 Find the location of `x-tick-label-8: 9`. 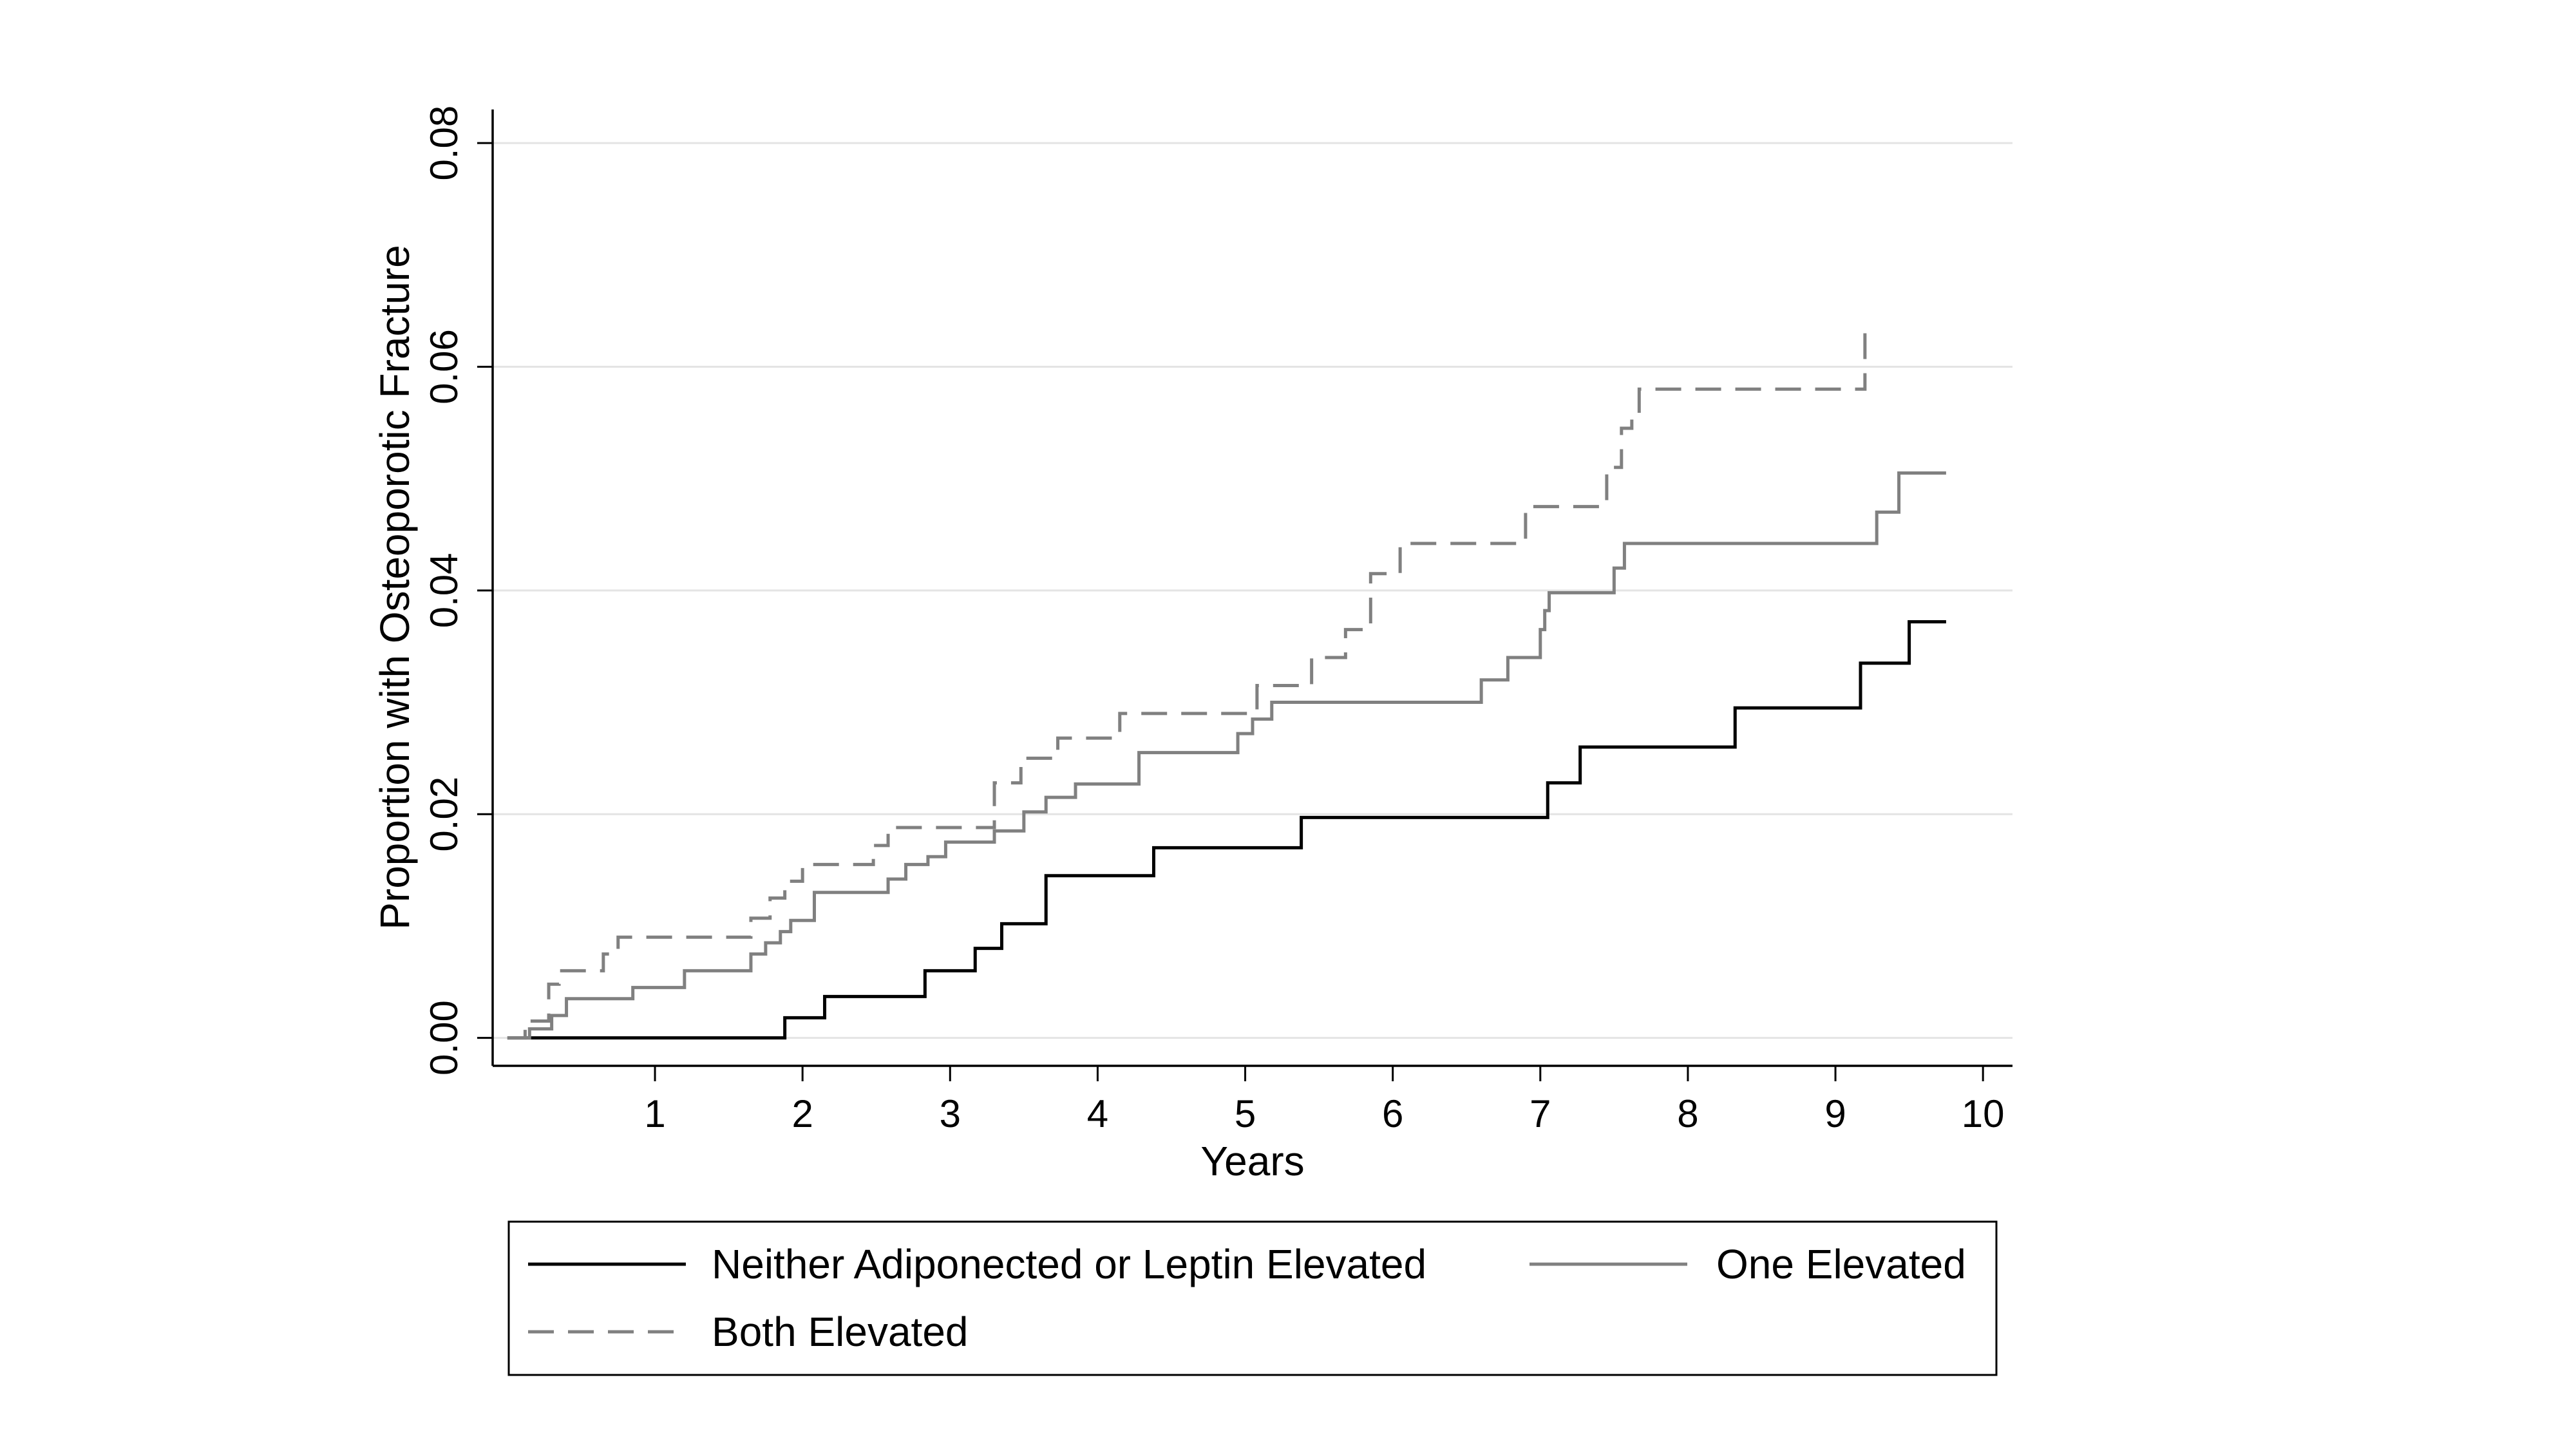

x-tick-label-8: 9 is located at coordinates (1835, 1113).